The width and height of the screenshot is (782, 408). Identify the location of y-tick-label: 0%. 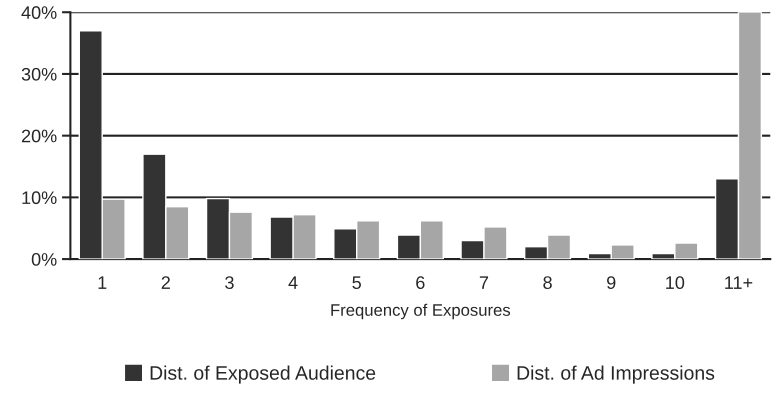
(44, 259).